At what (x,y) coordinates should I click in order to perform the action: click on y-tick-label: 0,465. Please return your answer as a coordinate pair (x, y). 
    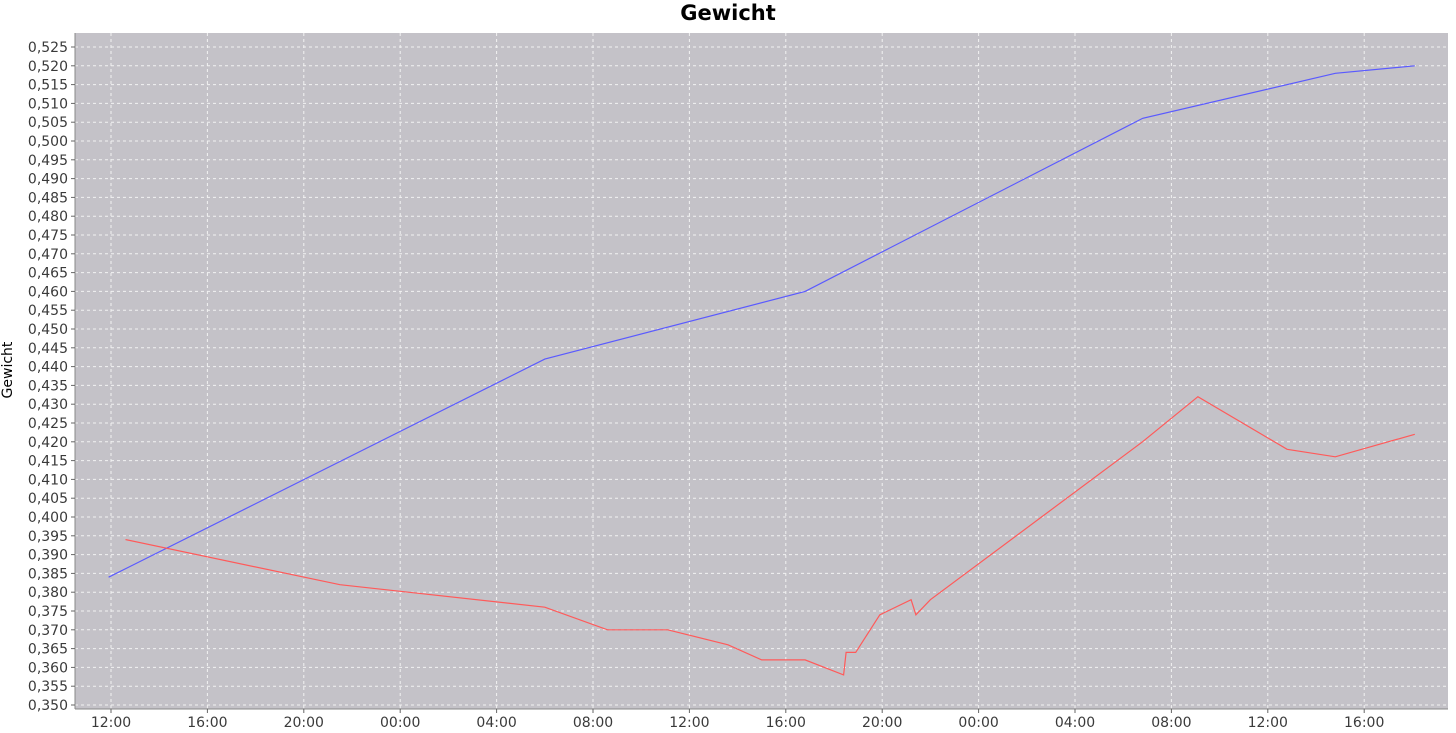
    Looking at the image, I should click on (48, 274).